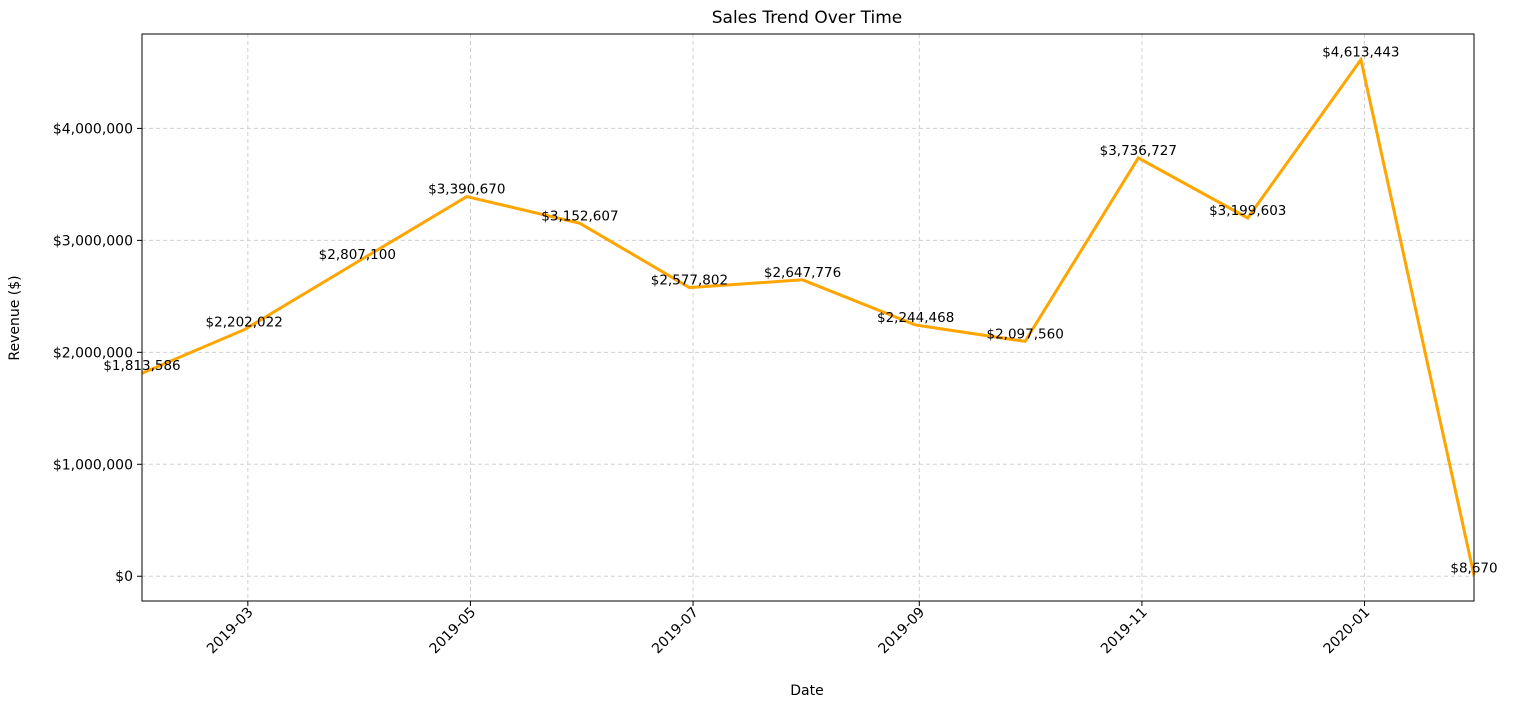 This screenshot has width=1514, height=703. Describe the element at coordinates (915, 318) in the screenshot. I see `data-label: $2,244,468` at that location.